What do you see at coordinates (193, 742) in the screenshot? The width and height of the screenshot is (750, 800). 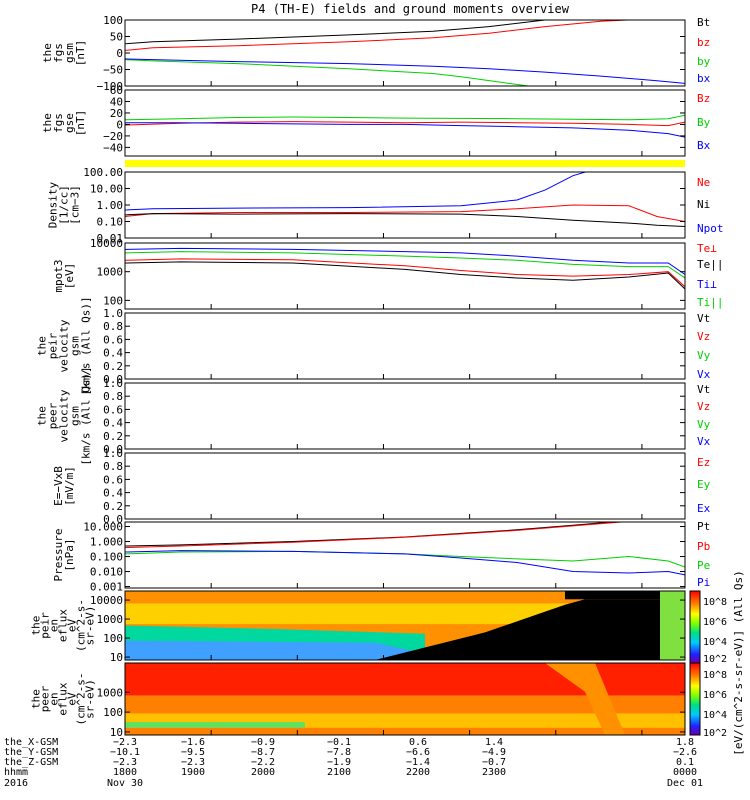 I see `x-value: −1.6` at bounding box center [193, 742].